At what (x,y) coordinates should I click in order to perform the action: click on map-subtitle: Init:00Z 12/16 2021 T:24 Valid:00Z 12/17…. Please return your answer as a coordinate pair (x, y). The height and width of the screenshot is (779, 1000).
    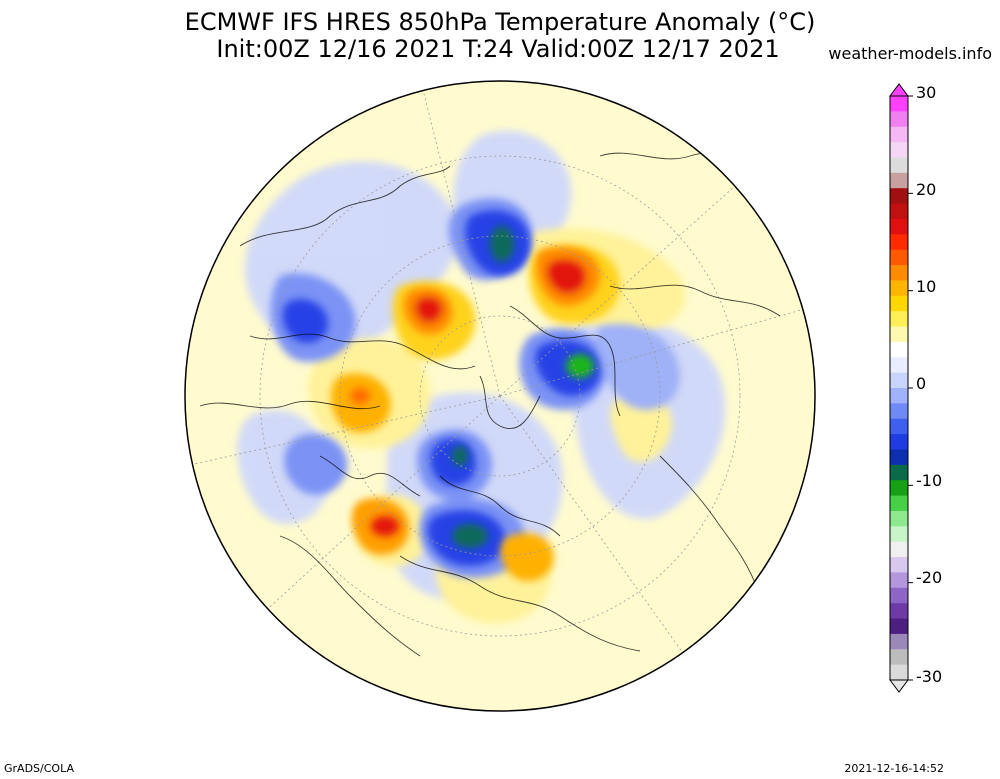
    Looking at the image, I should click on (498, 49).